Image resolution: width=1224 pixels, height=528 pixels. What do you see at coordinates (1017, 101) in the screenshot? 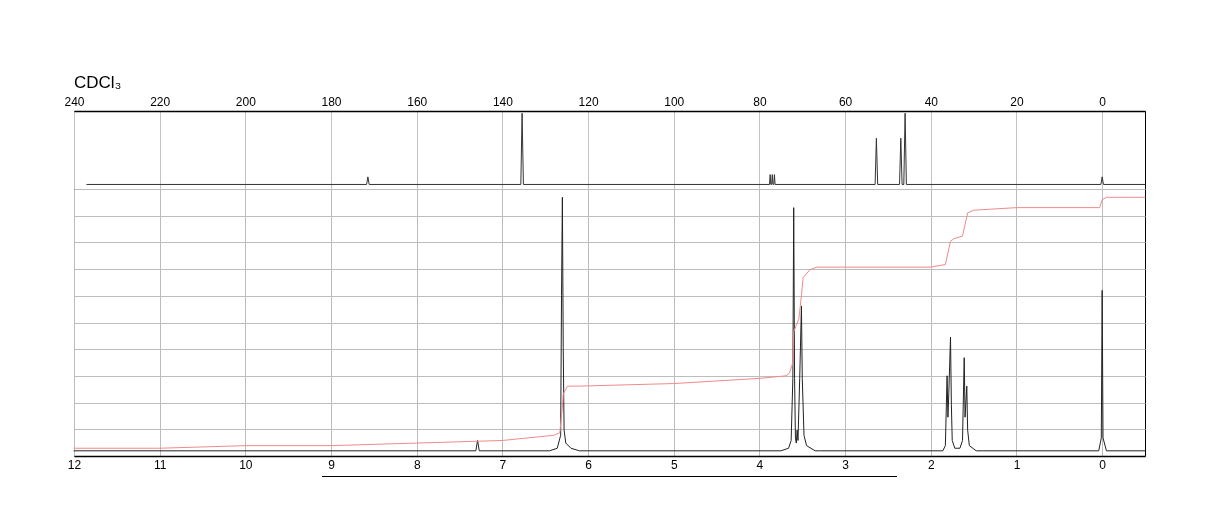
I see `x-tick-label: 20` at bounding box center [1017, 101].